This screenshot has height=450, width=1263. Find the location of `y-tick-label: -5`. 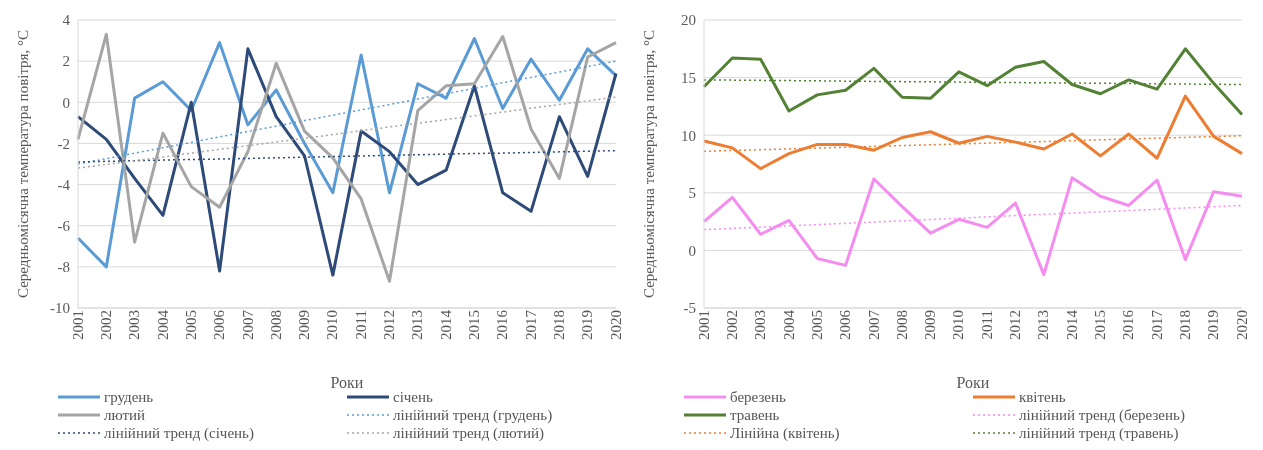

y-tick-label: -5 is located at coordinates (689, 308).